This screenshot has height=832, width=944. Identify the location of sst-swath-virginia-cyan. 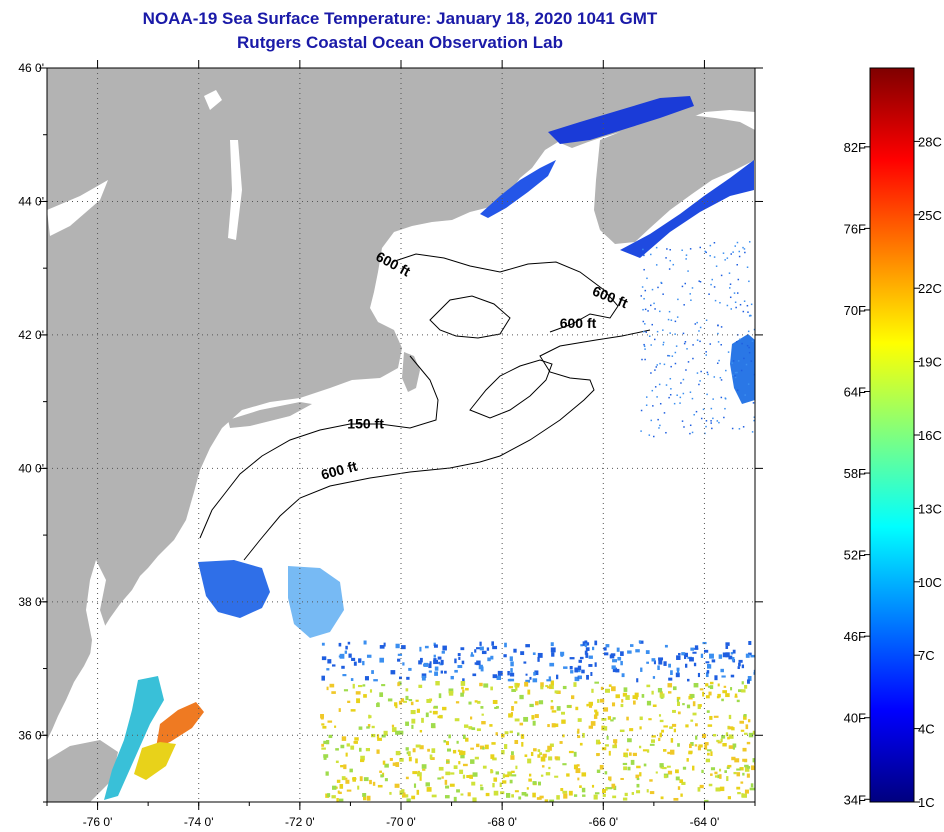
(134, 738).